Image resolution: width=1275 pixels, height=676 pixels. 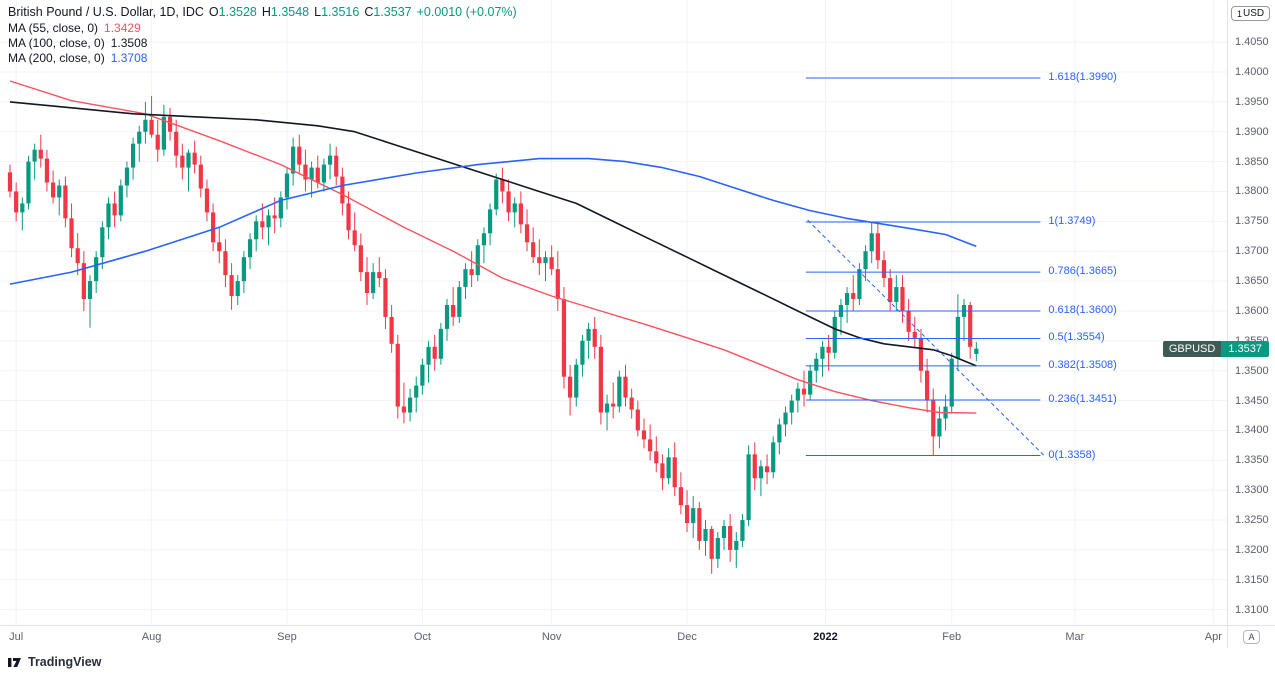 What do you see at coordinates (78, 43) in the screenshot?
I see `indicator-row-ma100: MA (100, close, 0) 1.3508` at bounding box center [78, 43].